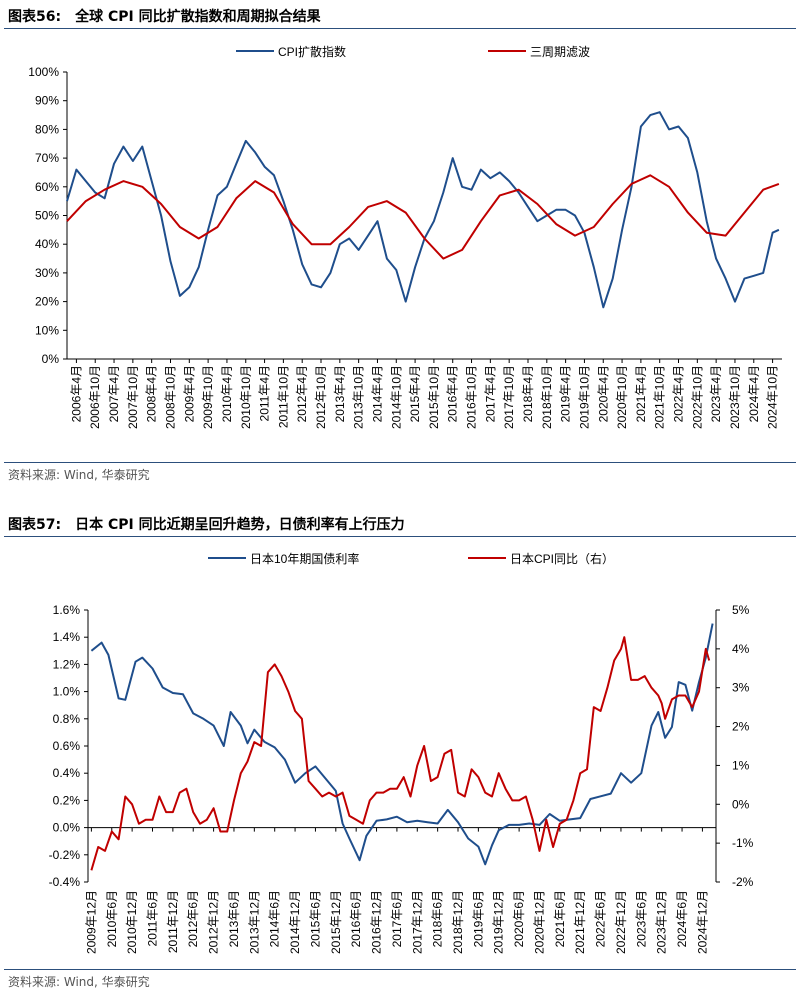 The height and width of the screenshot is (996, 800). What do you see at coordinates (51, 359) in the screenshot?
I see `y-tick-label: 0%` at bounding box center [51, 359].